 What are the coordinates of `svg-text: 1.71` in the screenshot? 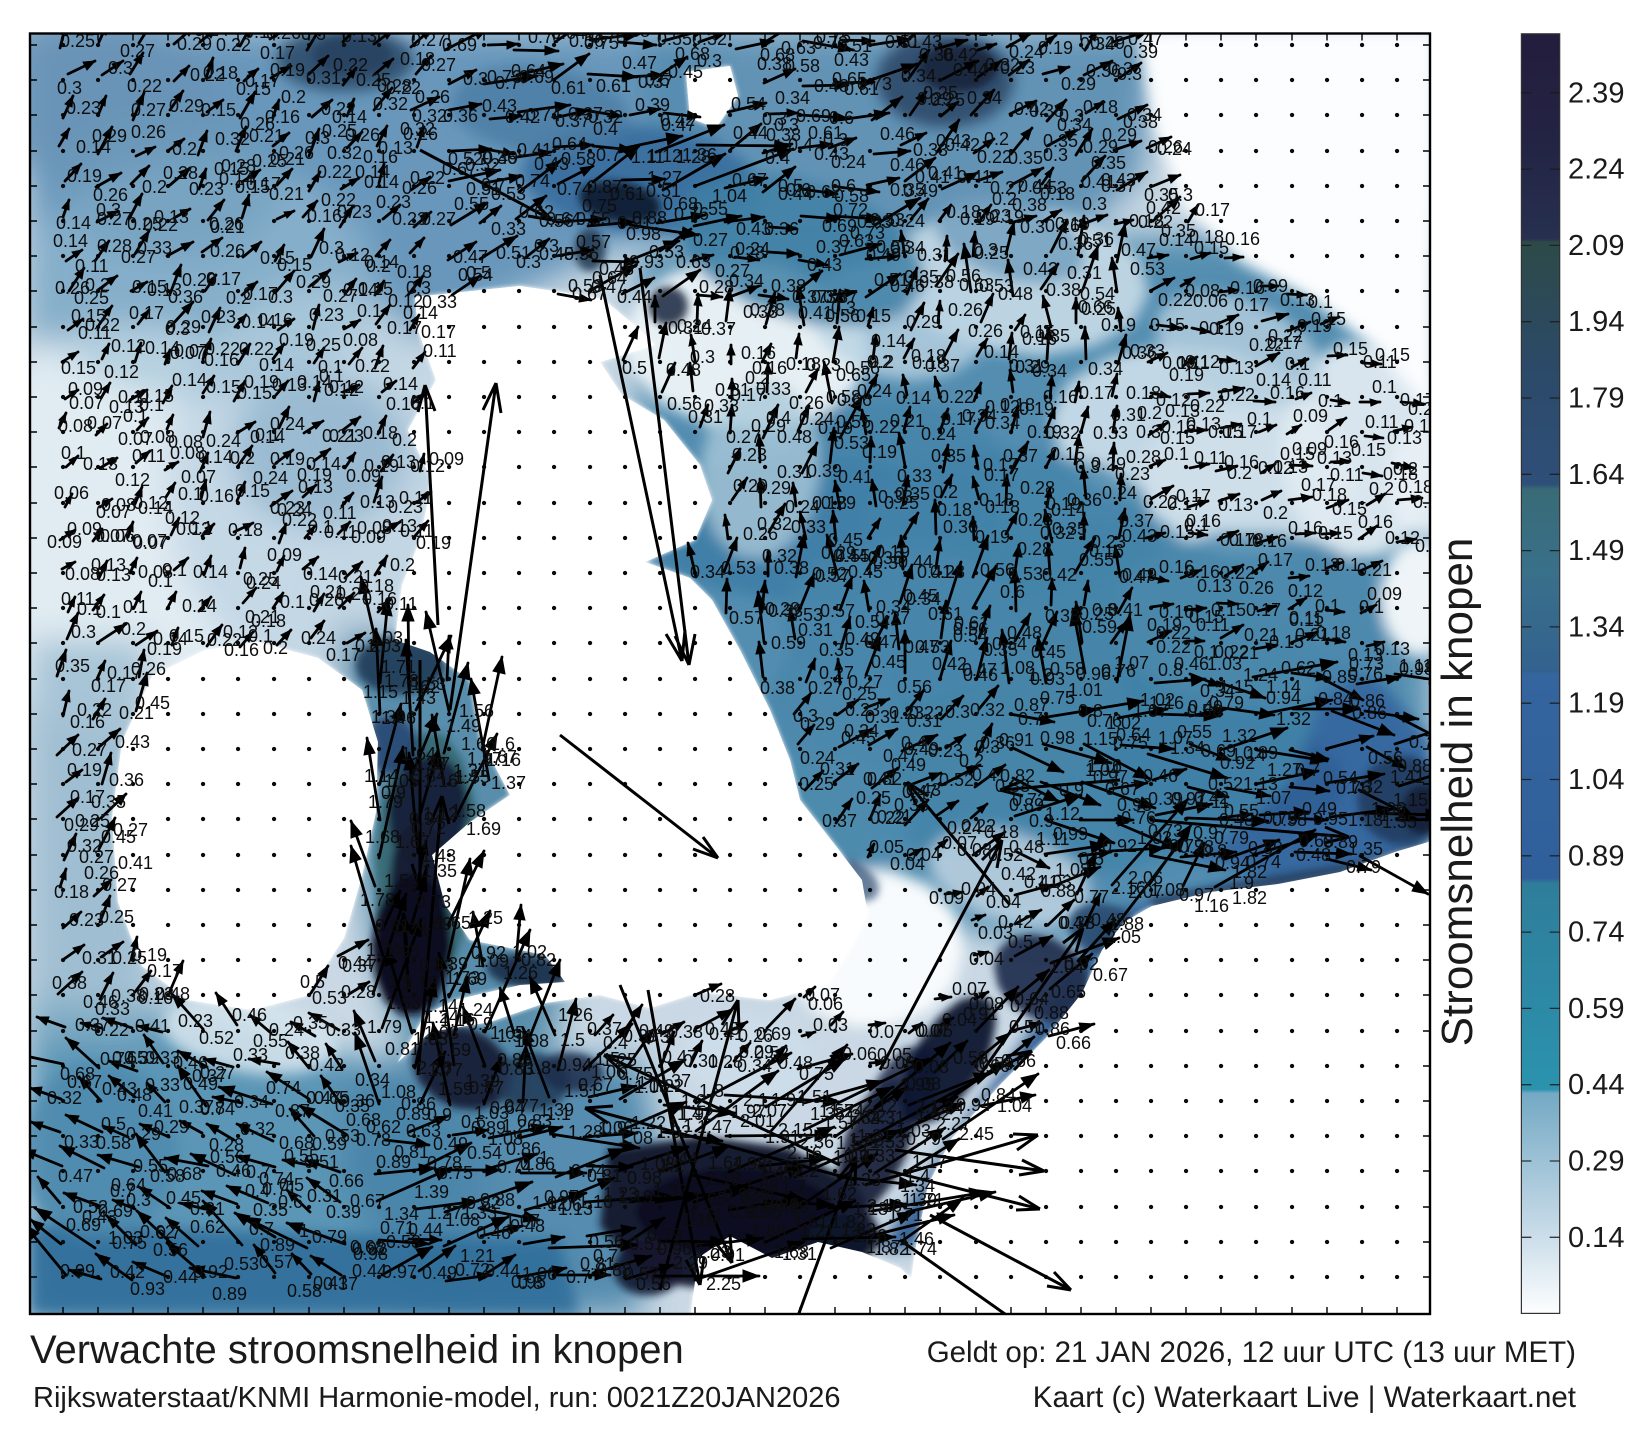 It's located at (926, 1200).